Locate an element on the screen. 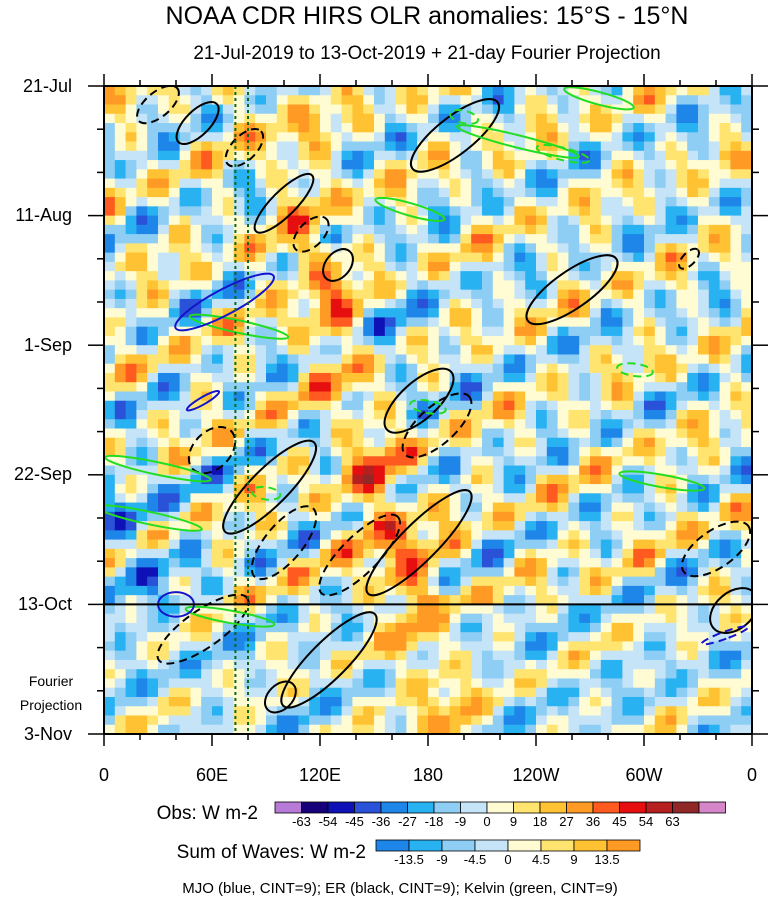  colorbar-tick-label: -13.5 is located at coordinates (409, 859).